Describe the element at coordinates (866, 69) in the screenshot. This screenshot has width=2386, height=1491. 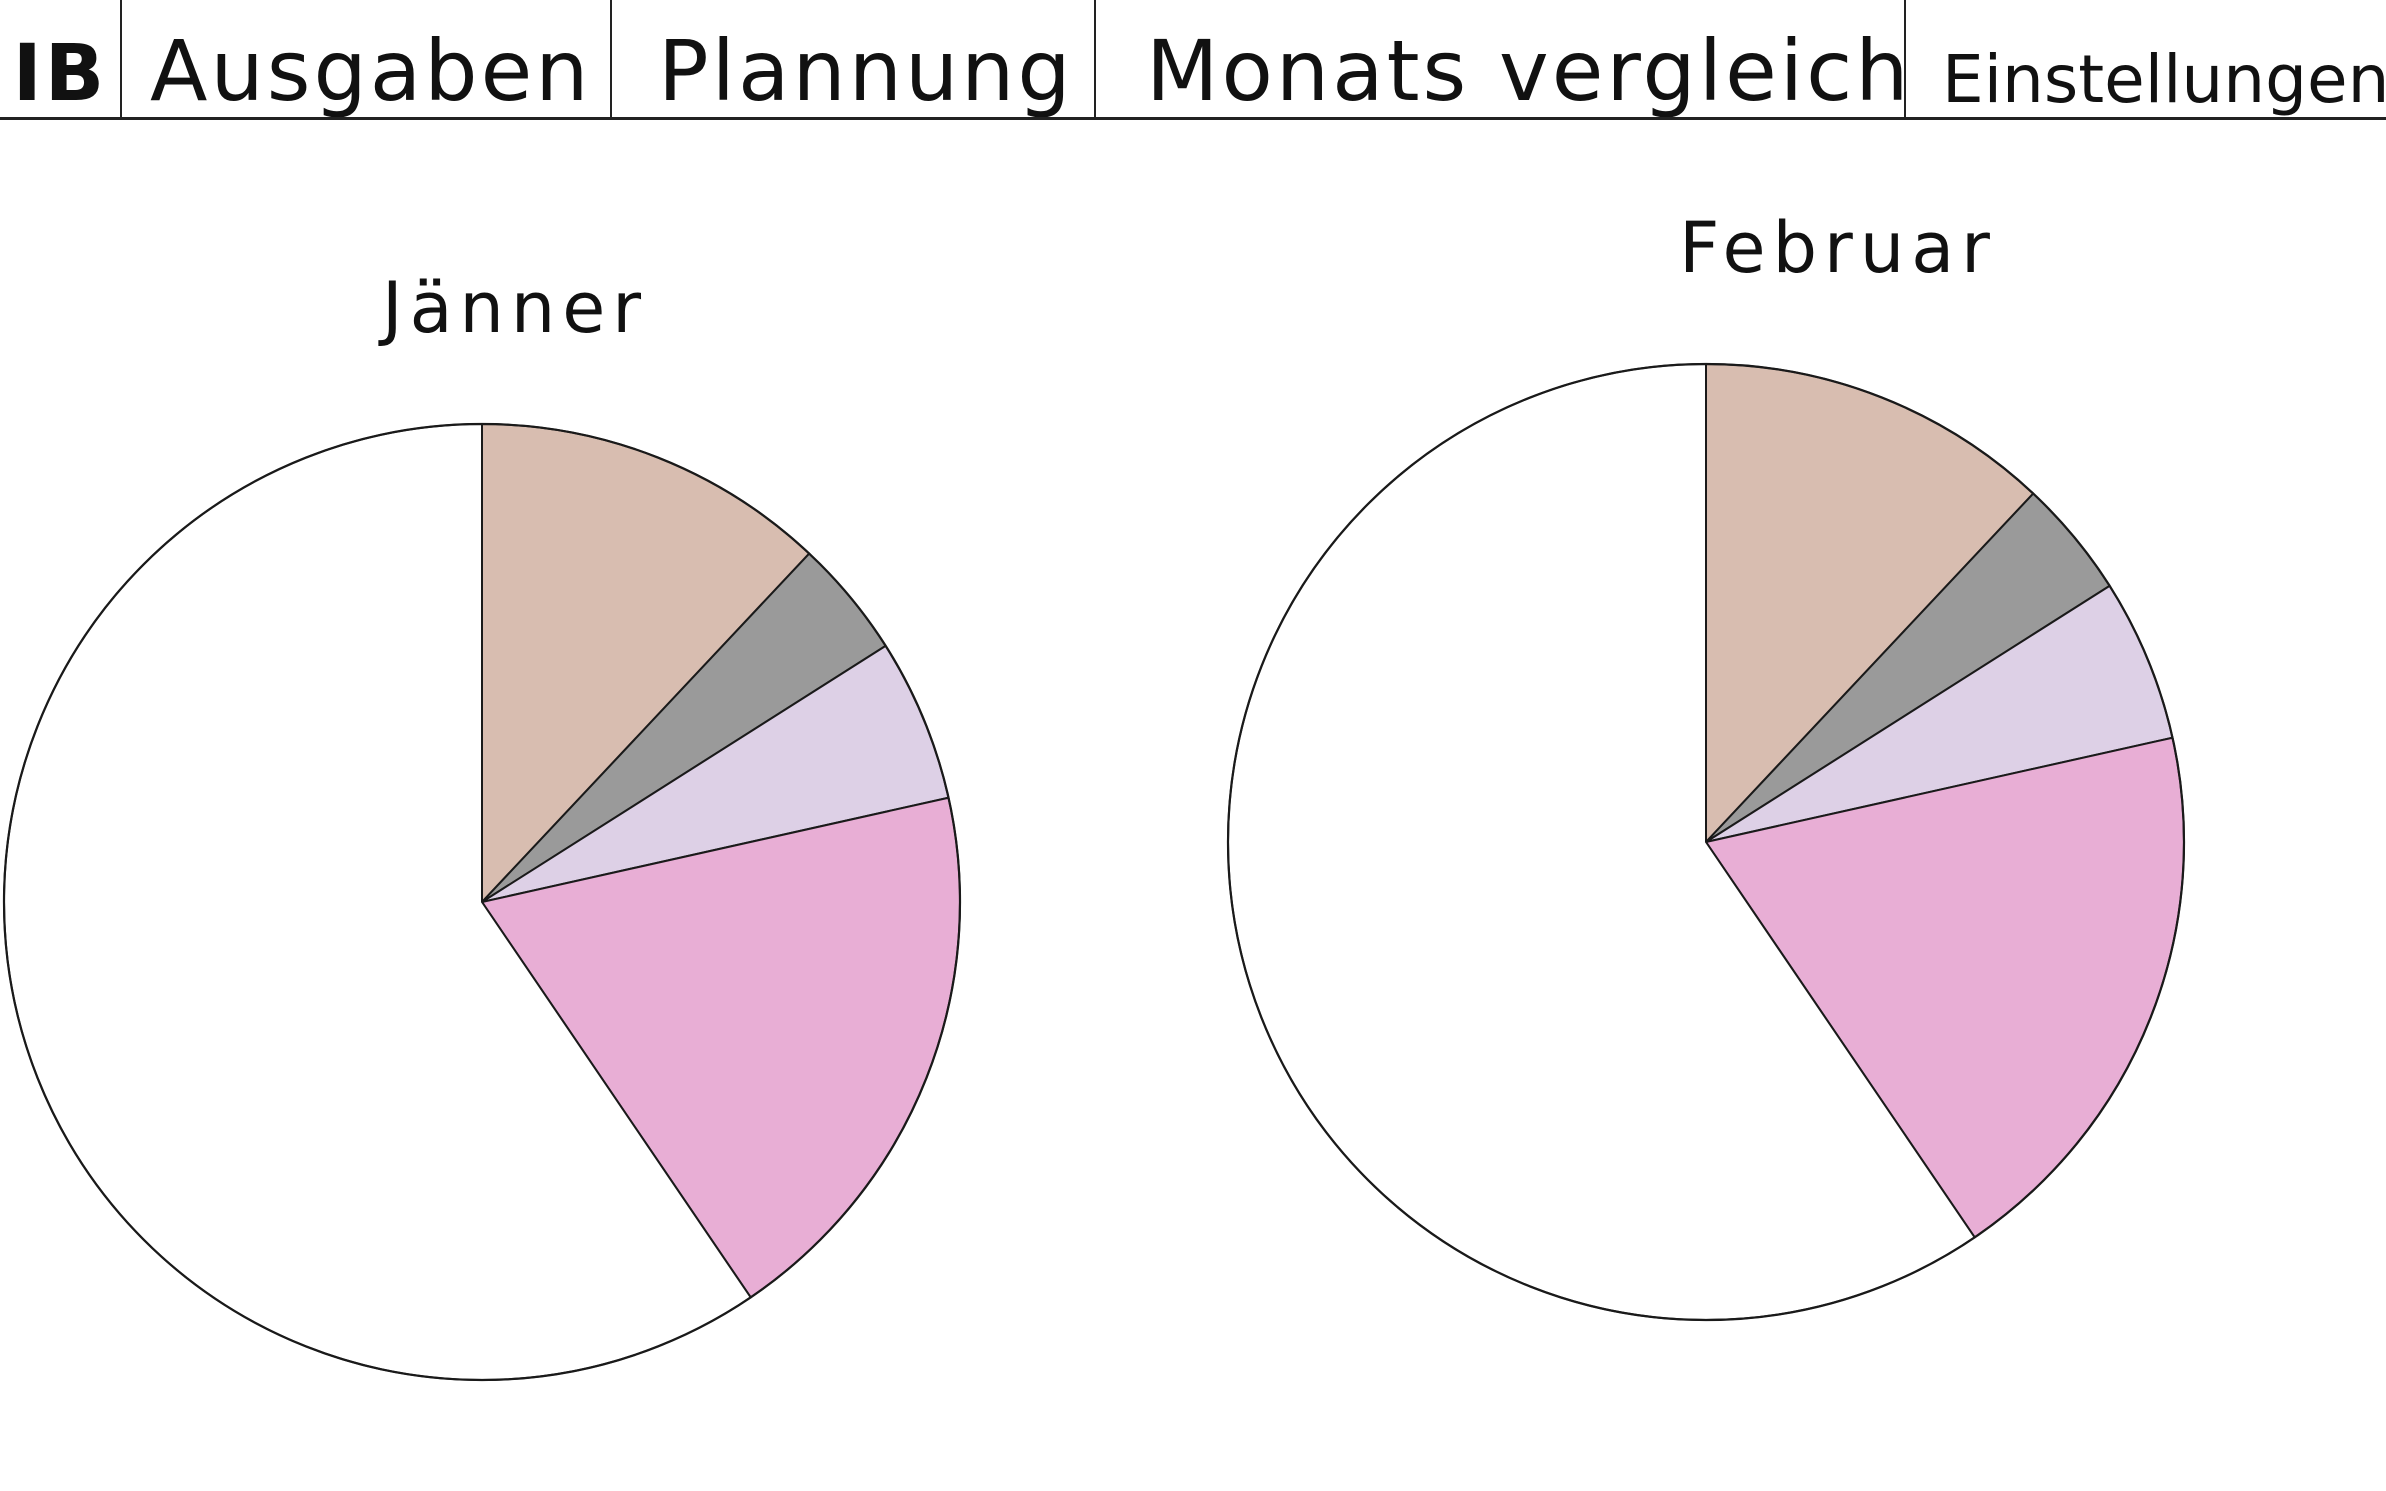
I see `tab-plannung: Plannung` at that location.